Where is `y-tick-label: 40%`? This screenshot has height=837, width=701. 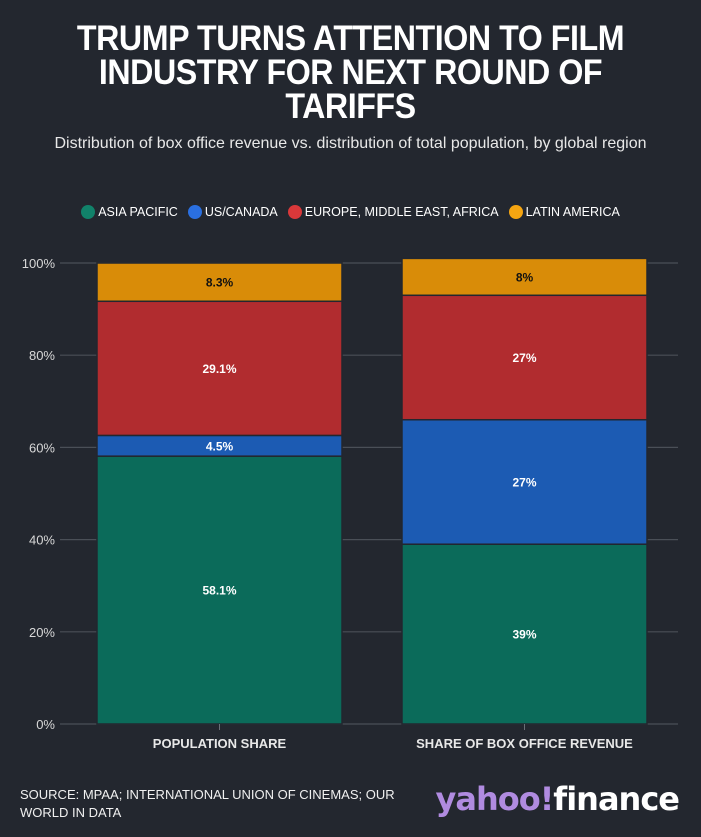 y-tick-label: 40% is located at coordinates (42, 540).